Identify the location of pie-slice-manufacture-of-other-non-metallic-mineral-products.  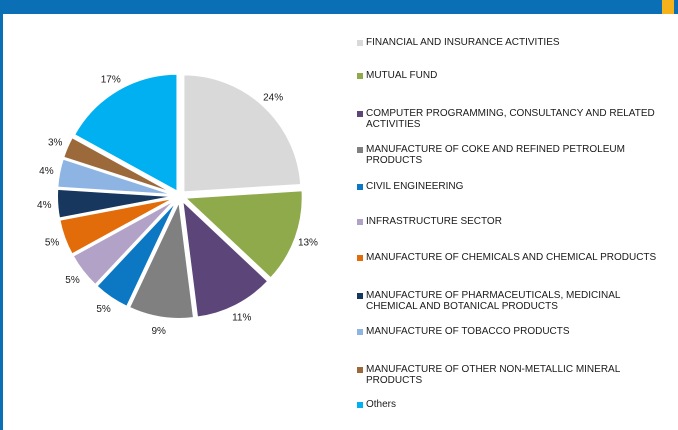
(118, 165).